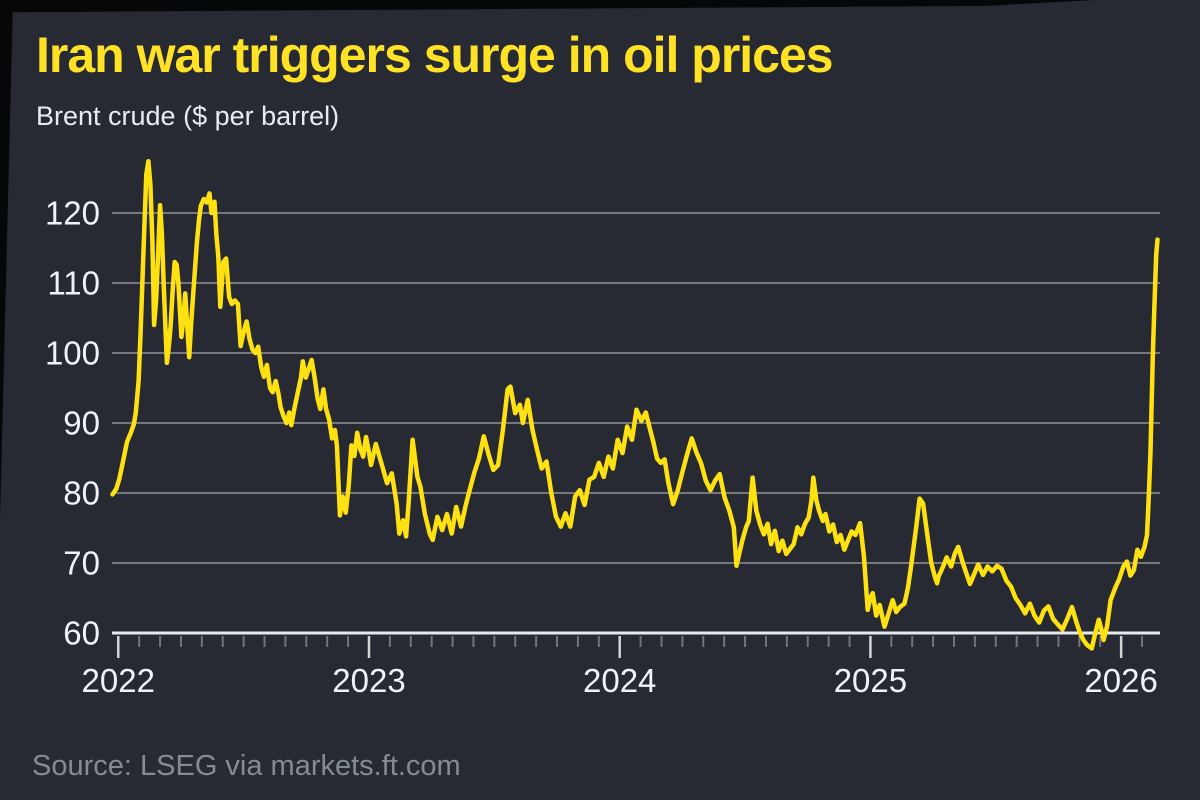  I want to click on y-axis-tick-label: 60, so click(81, 633).